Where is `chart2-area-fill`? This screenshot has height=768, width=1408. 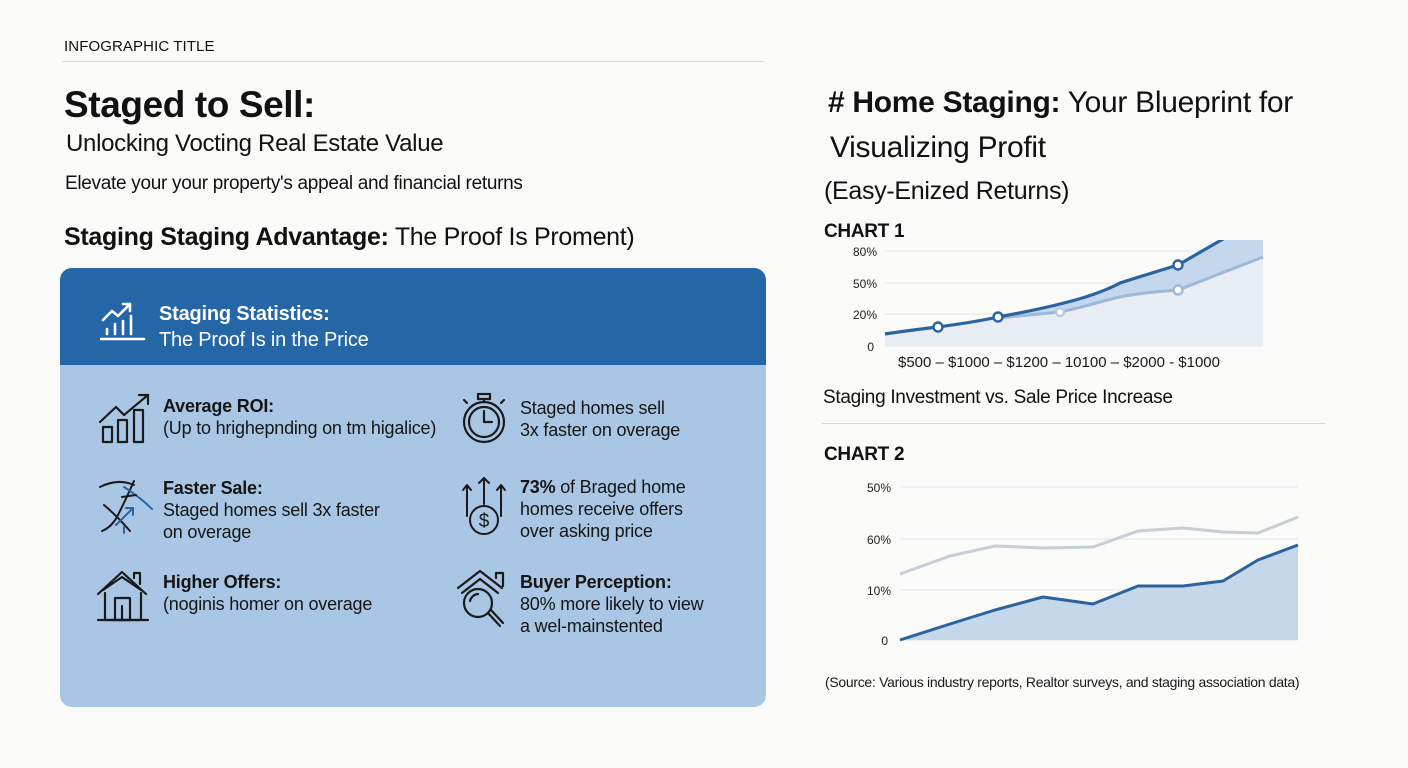 chart2-area-fill is located at coordinates (1099, 592).